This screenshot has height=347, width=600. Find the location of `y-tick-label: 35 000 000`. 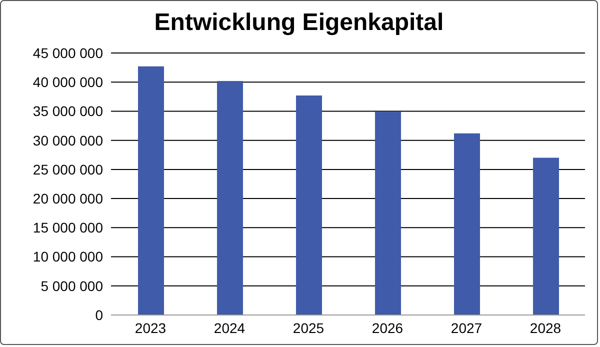

y-tick-label: 35 000 000 is located at coordinates (68, 111).